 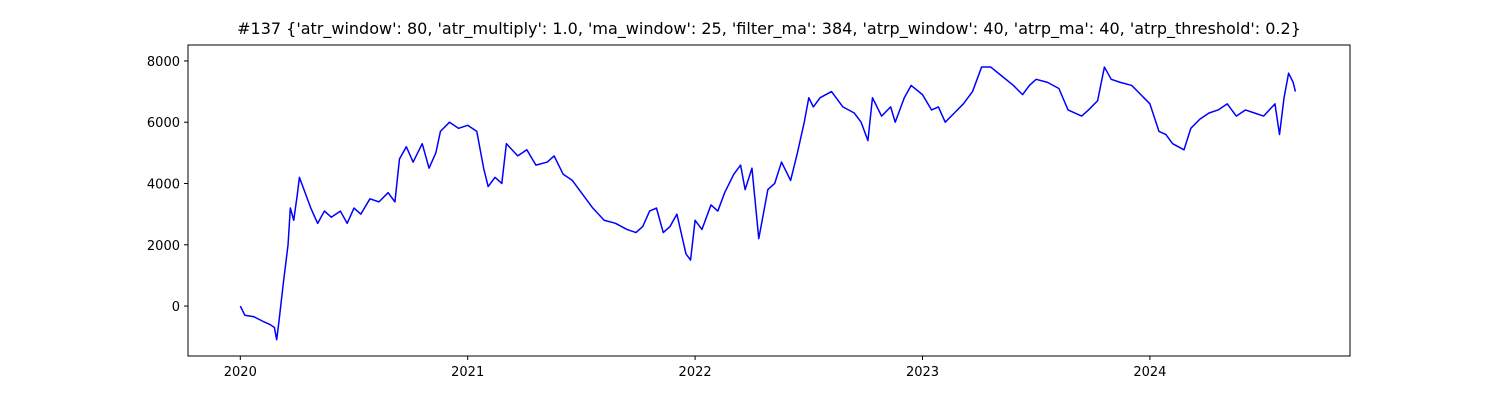 I want to click on x-tick-label: 2024, so click(x=1149, y=372).